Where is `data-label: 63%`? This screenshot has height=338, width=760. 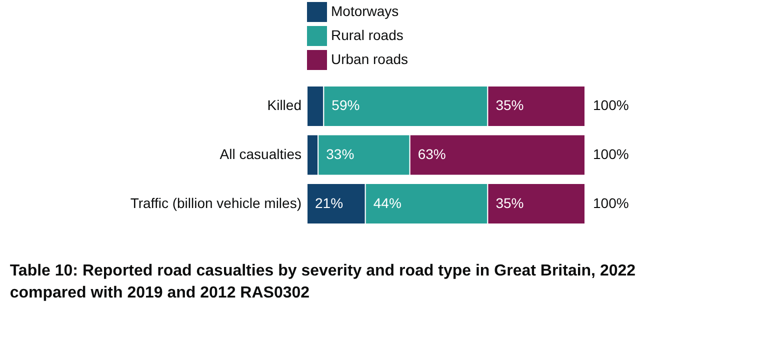 data-label: 63% is located at coordinates (432, 154).